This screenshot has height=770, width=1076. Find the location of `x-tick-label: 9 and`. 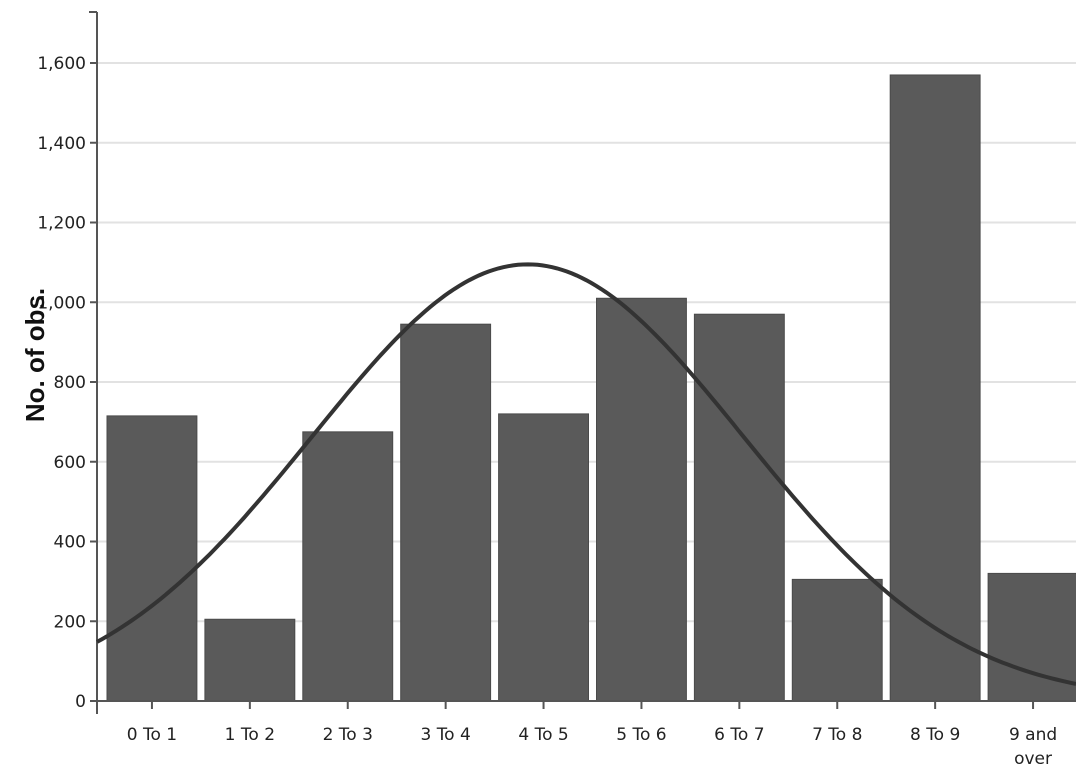

x-tick-label: 9 and is located at coordinates (1033, 735).